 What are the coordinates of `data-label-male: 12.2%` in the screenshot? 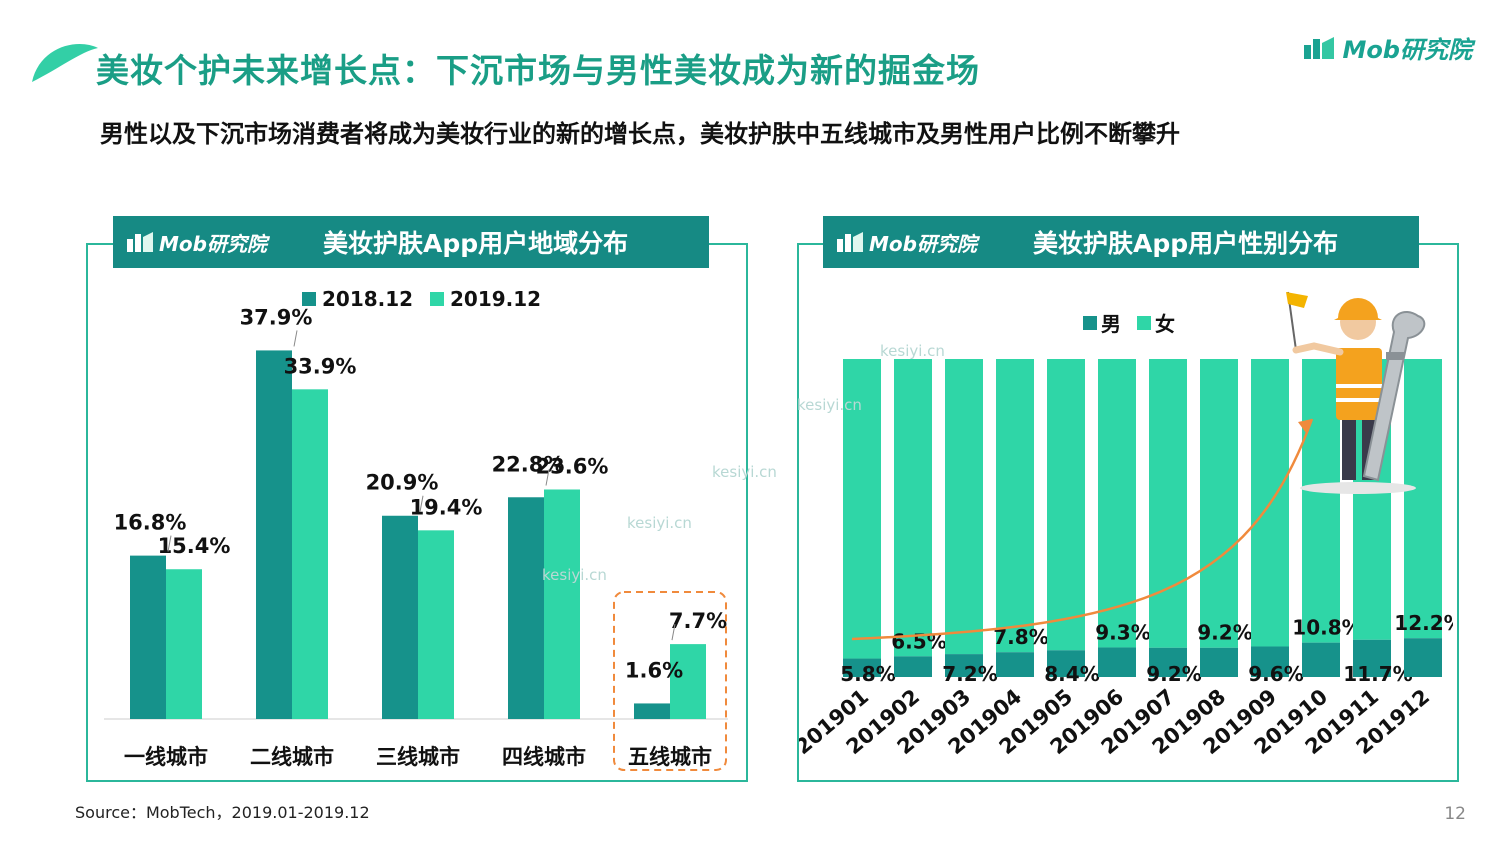 It's located at (1423, 623).